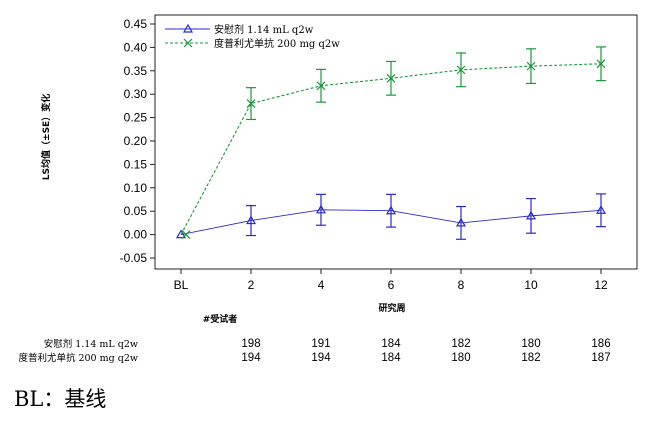 This screenshot has height=433, width=668. I want to click on x-tick-label: 8, so click(461, 285).